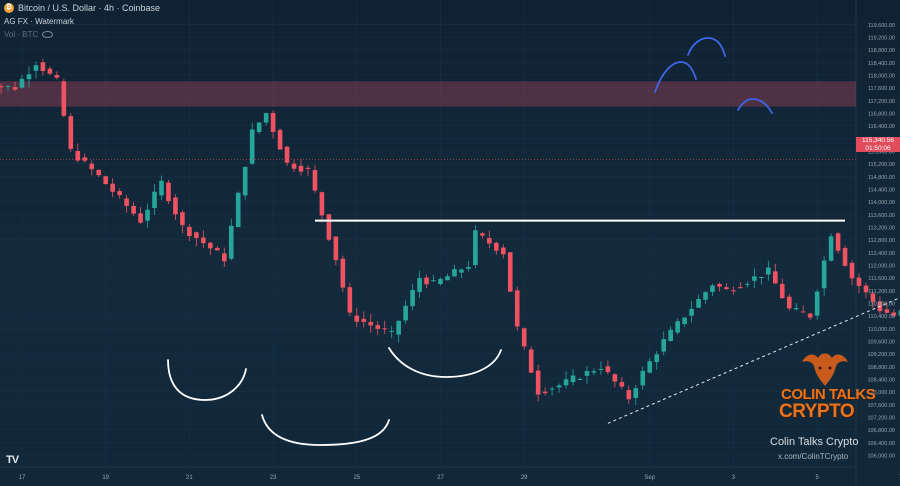 The image size is (900, 486). I want to click on price-tick-label: 106,400.00, so click(881, 444).